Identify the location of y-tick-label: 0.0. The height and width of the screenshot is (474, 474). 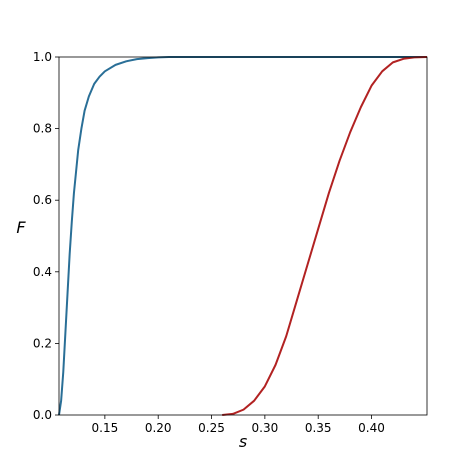
(42, 415).